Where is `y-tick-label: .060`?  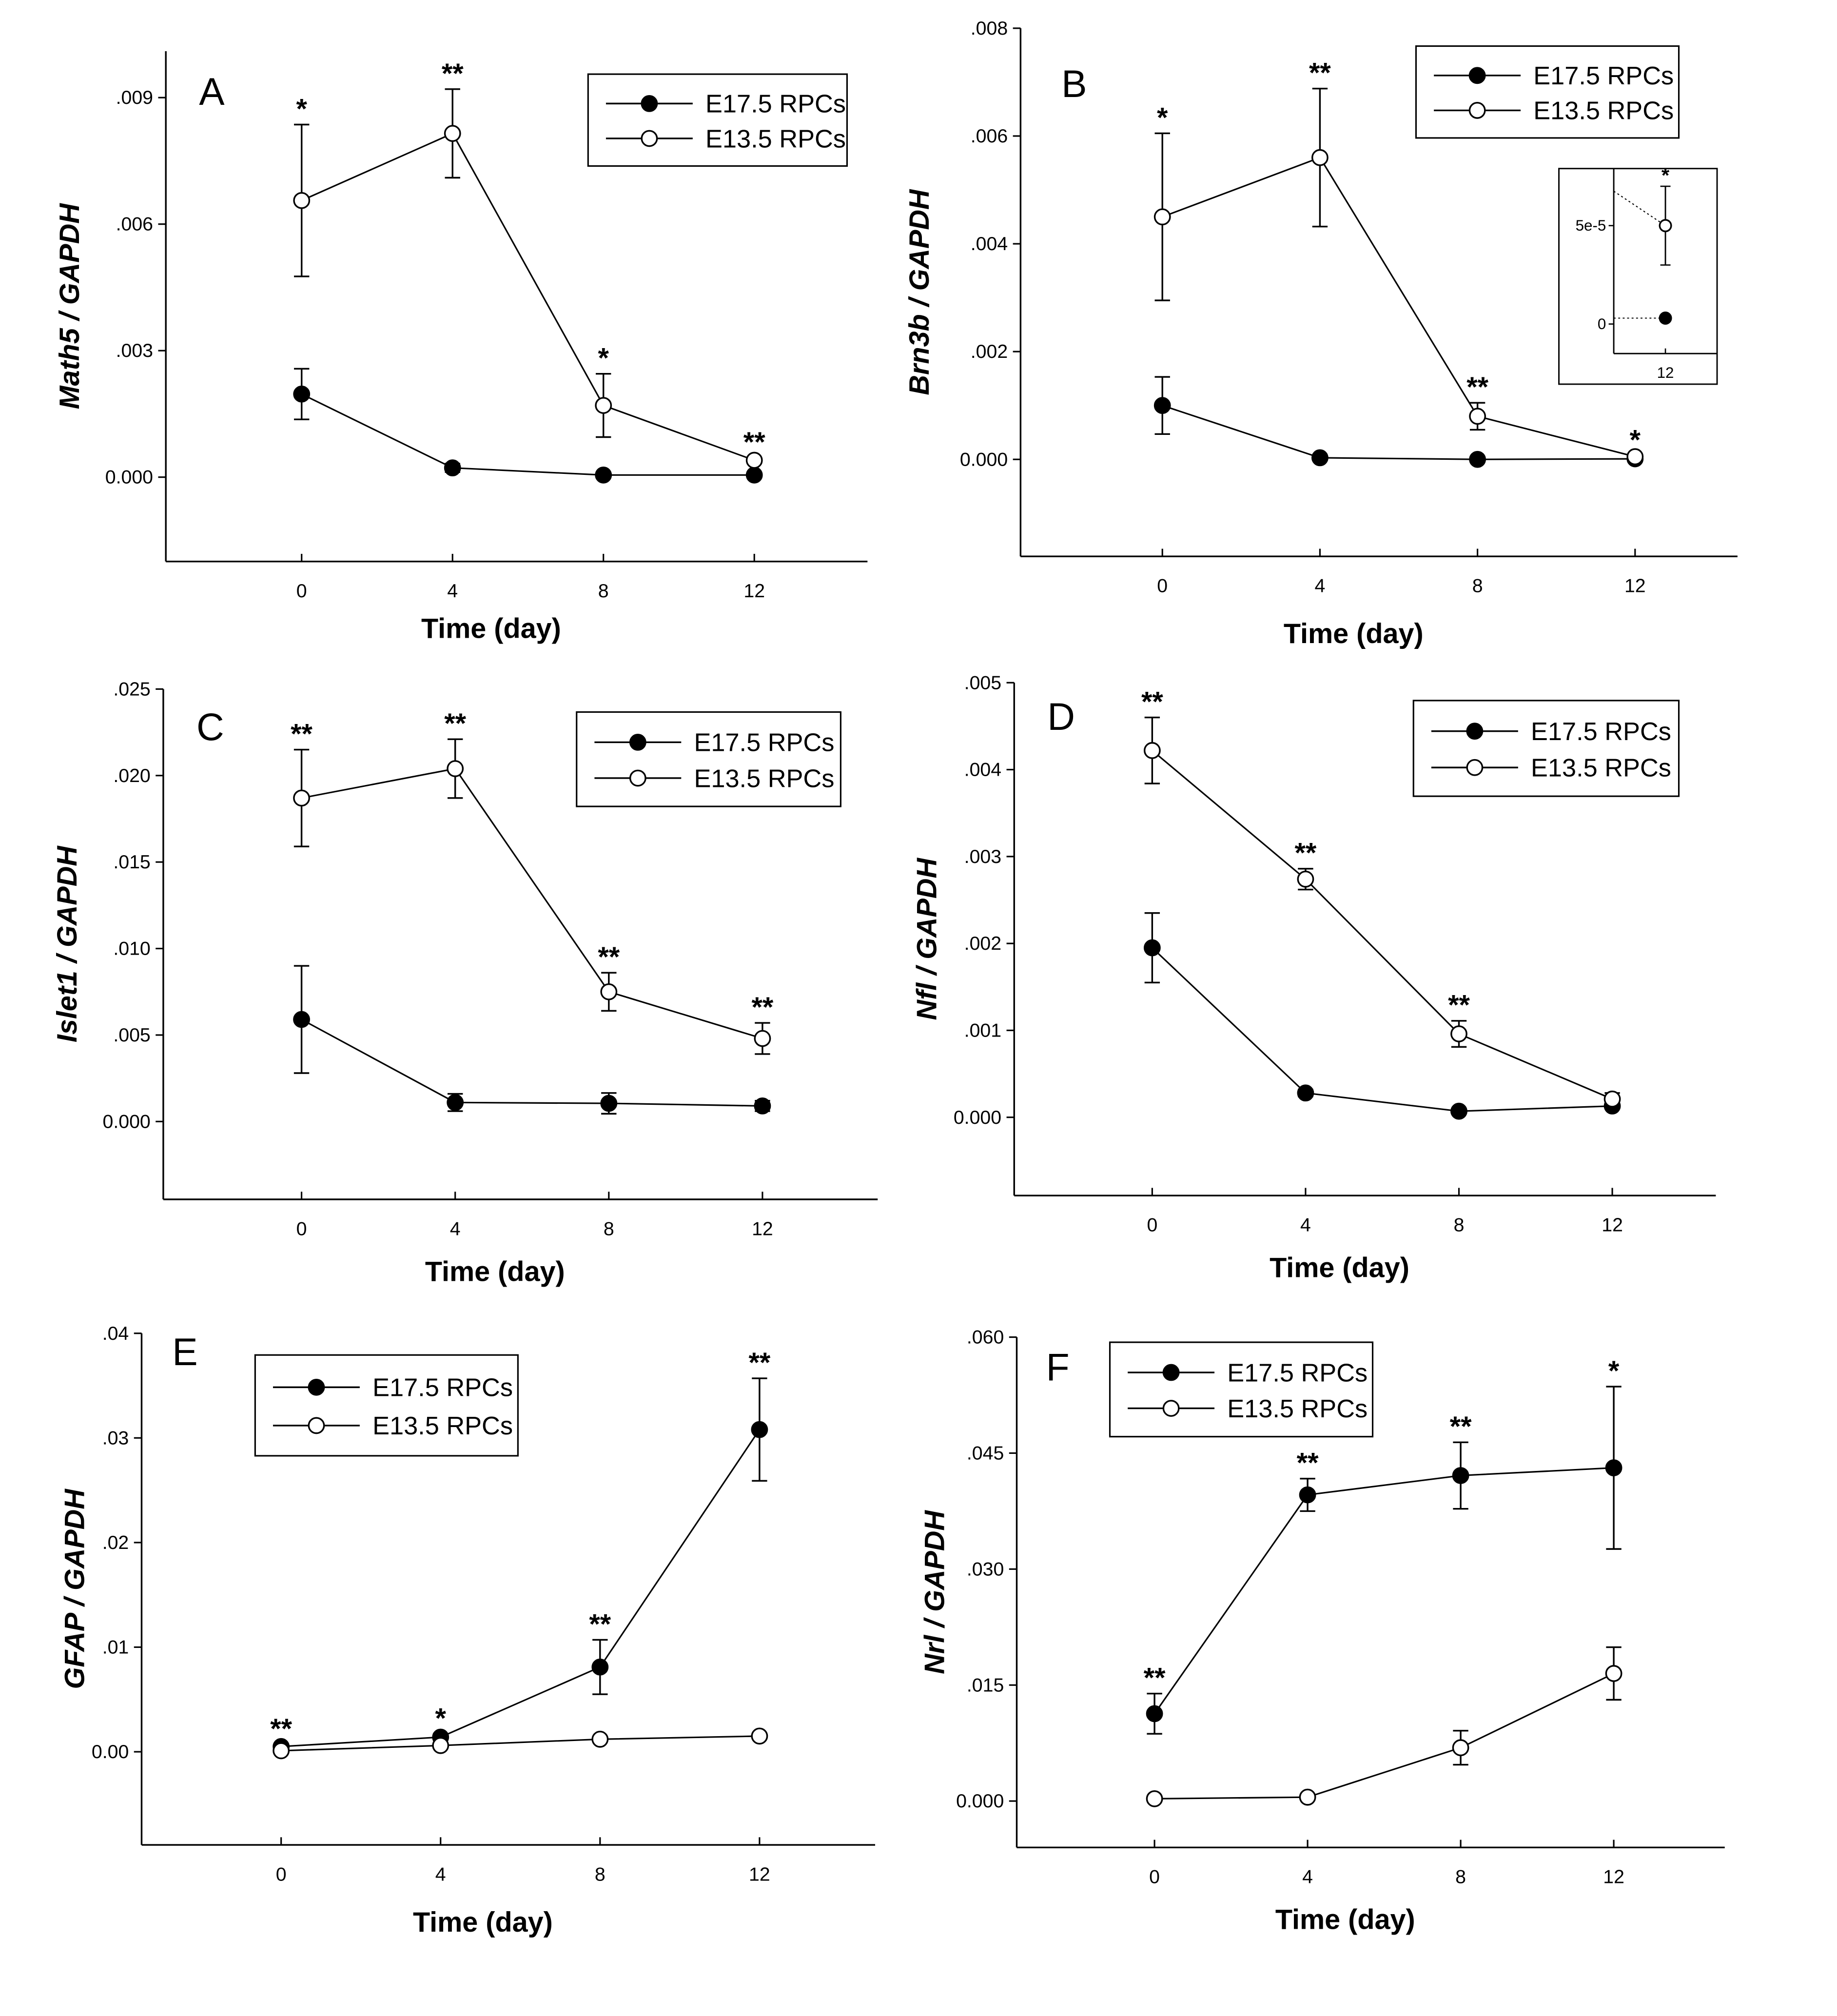
y-tick-label: .060 is located at coordinates (985, 1337).